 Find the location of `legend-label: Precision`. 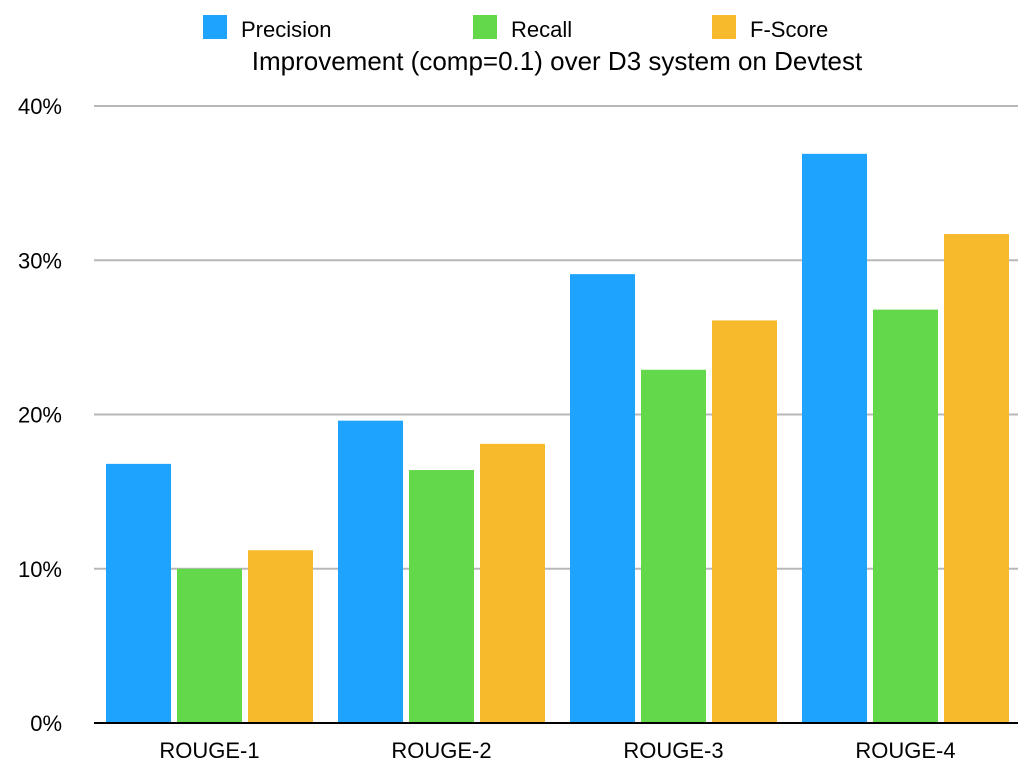

legend-label: Precision is located at coordinates (286, 29).